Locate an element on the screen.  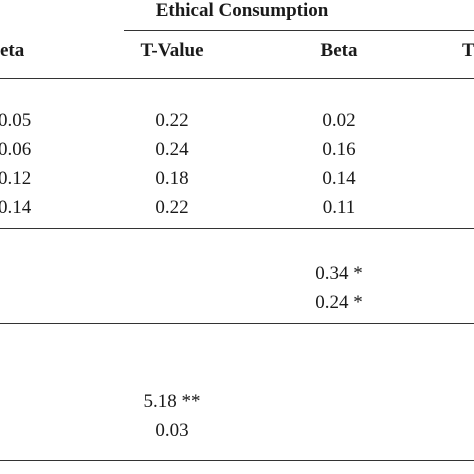
cell-beta-2: 0.02 is located at coordinates (339, 120).